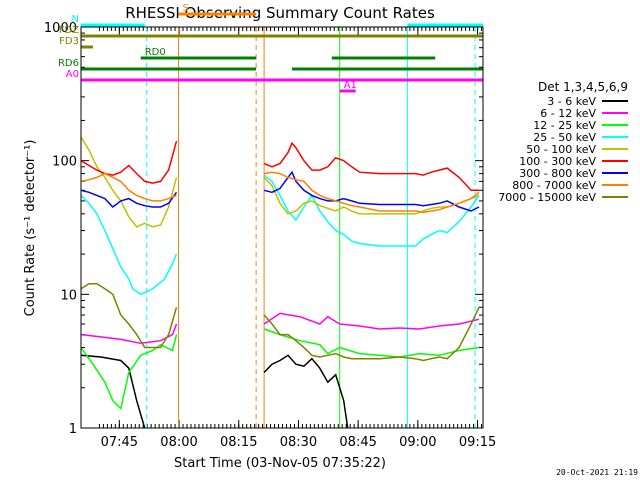 Image resolution: width=640 pixels, height=480 pixels. I want to click on flag-label: A0, so click(72, 74).